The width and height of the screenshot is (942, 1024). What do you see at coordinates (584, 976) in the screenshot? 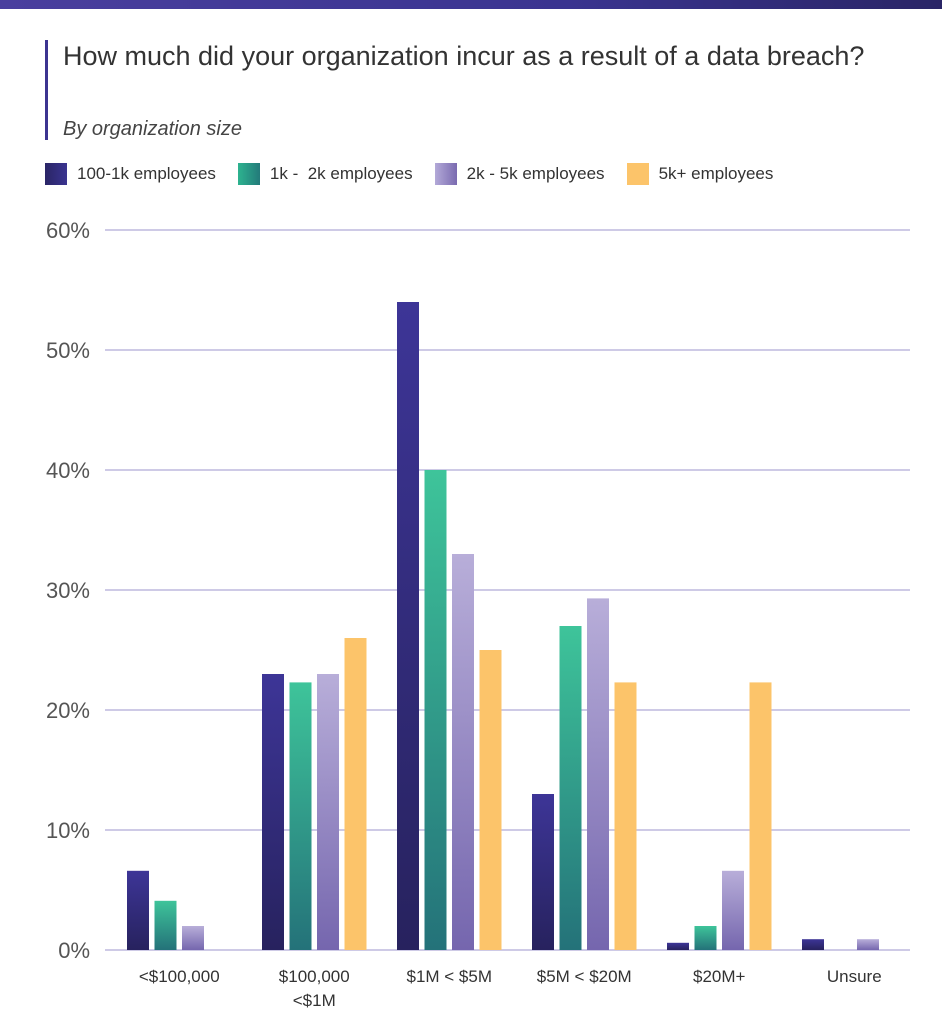
I see `x-tick-label: $5M < $20M` at bounding box center [584, 976].